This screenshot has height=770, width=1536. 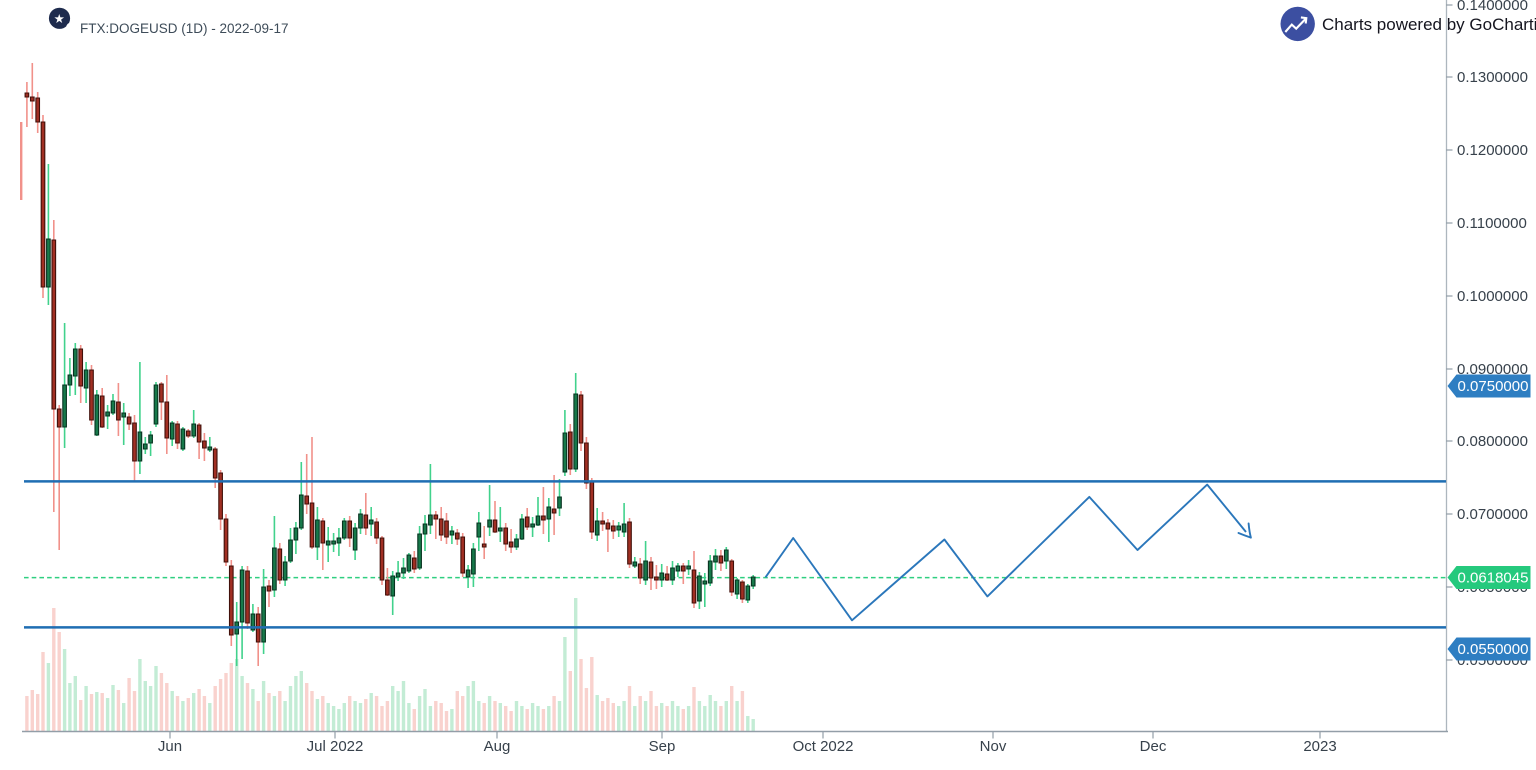 I want to click on svg-text: Nov, so click(x=993, y=746).